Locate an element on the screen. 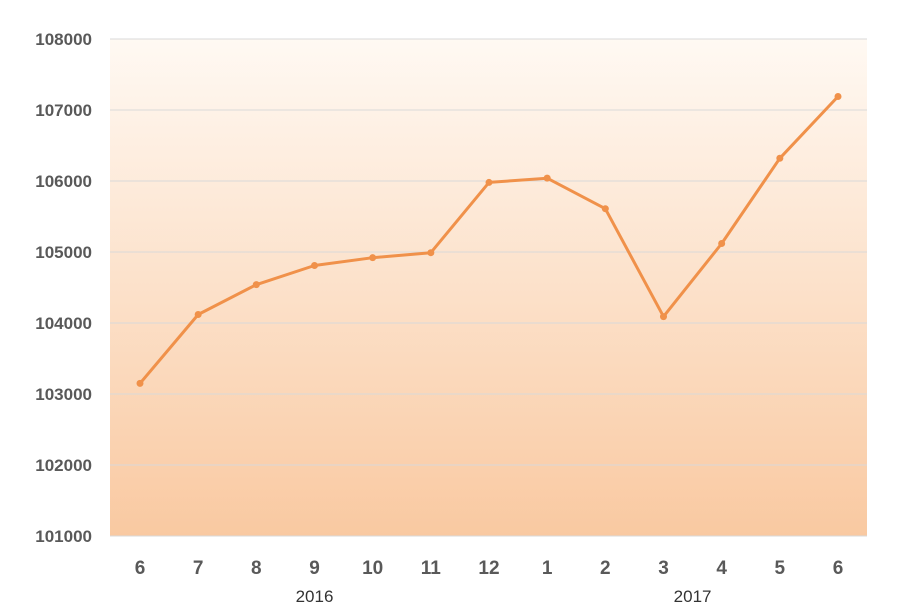  y-tick-label: 104000 is located at coordinates (63, 323).